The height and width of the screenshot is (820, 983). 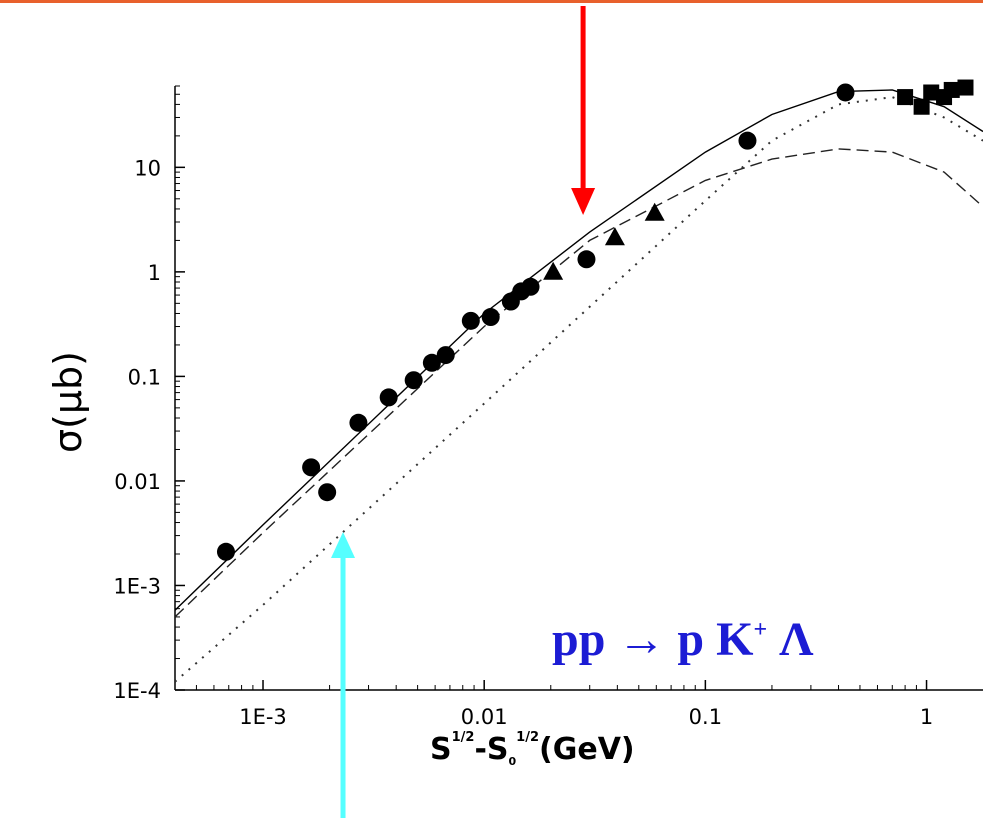 I want to click on x-axis-label-exp2: 1/2, so click(x=528, y=737).